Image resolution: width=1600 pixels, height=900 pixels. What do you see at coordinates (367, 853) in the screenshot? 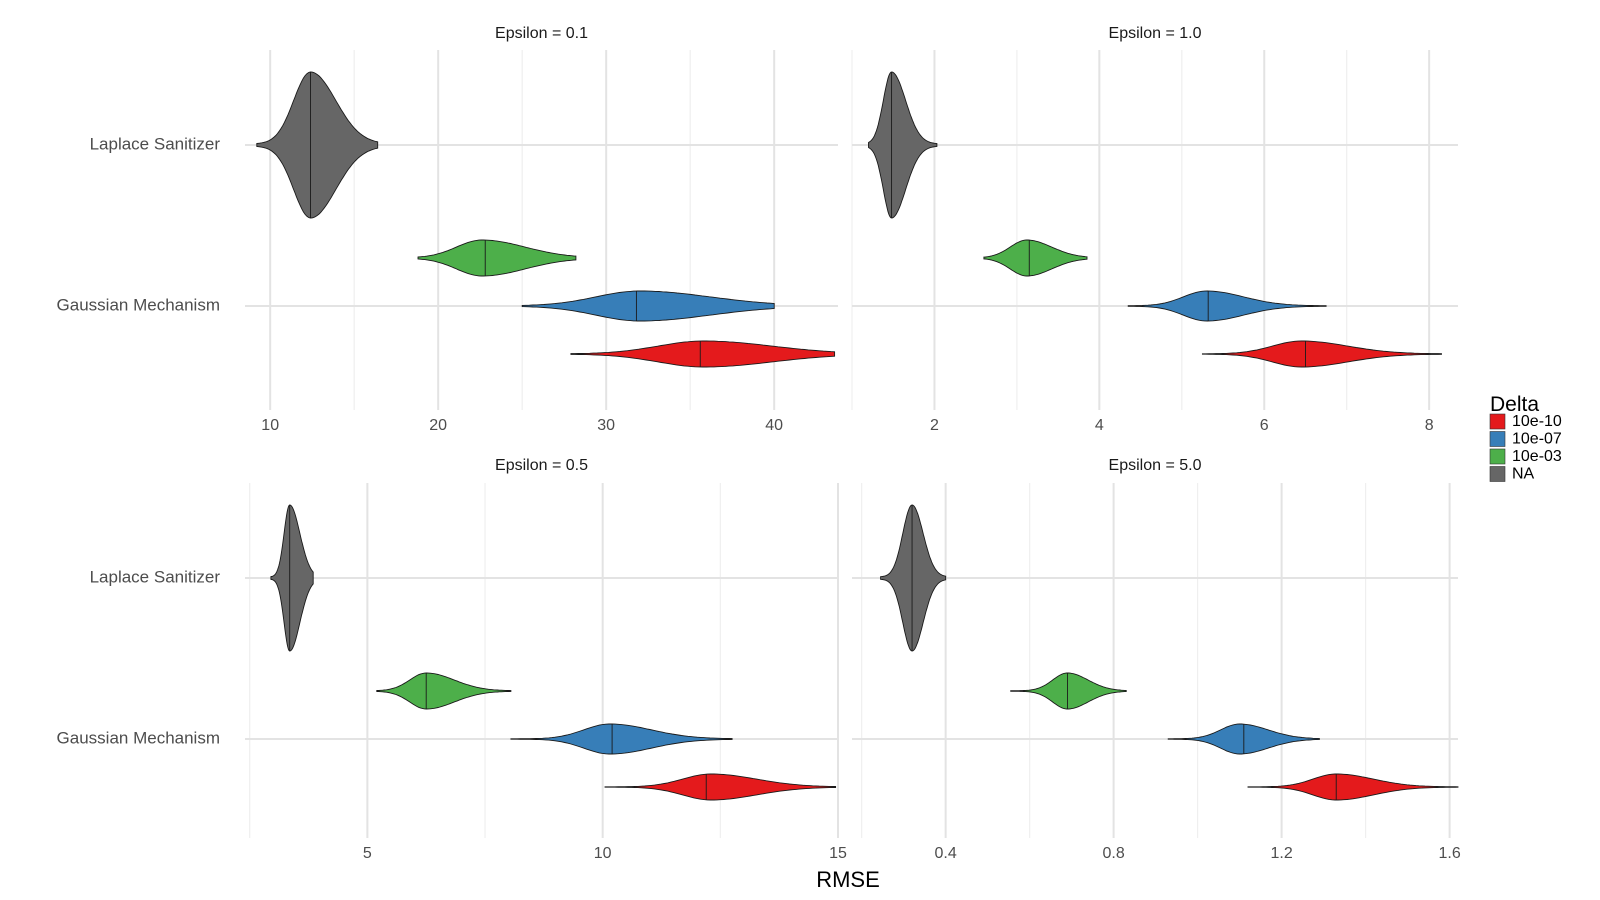
I see `x-tick-label: 5` at bounding box center [367, 853].